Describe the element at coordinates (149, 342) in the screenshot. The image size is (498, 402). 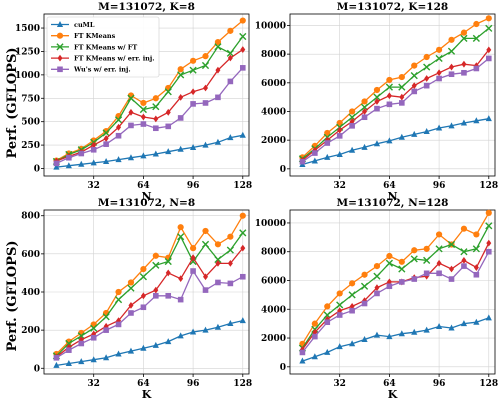
I see `series-cuml` at that location.